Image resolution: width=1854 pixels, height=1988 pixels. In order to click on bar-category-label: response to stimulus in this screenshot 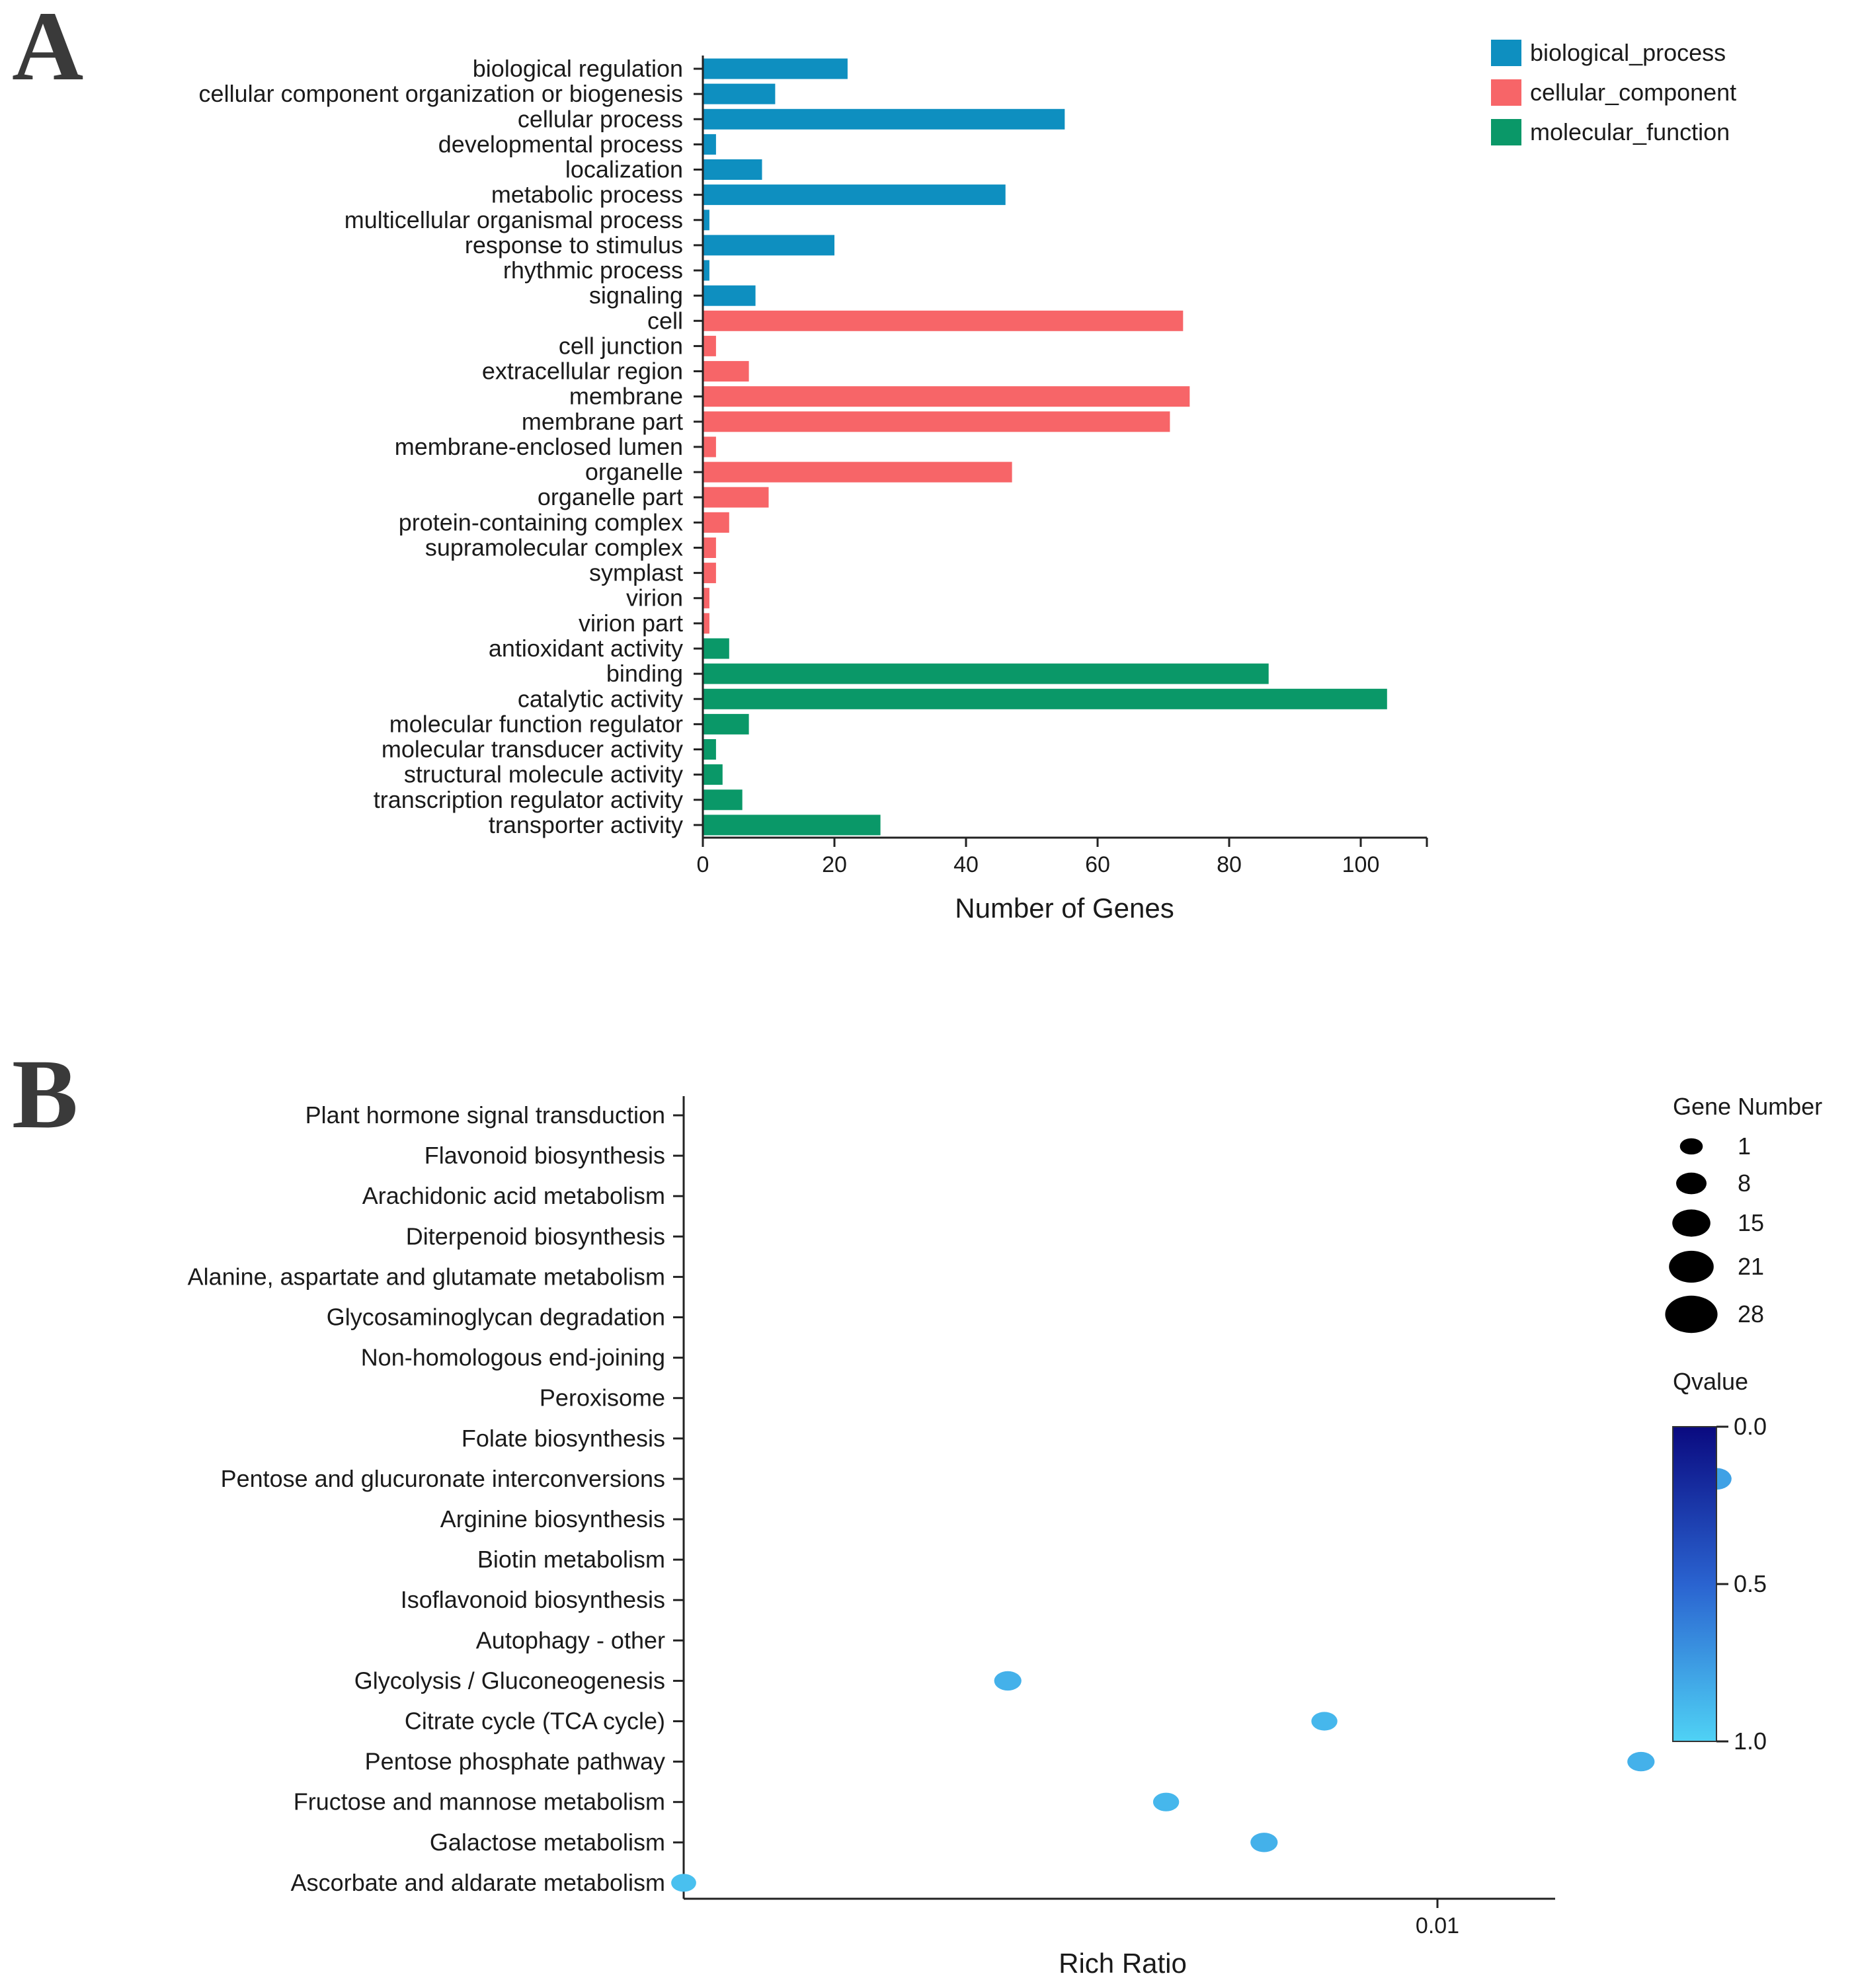, I will do `click(574, 244)`.